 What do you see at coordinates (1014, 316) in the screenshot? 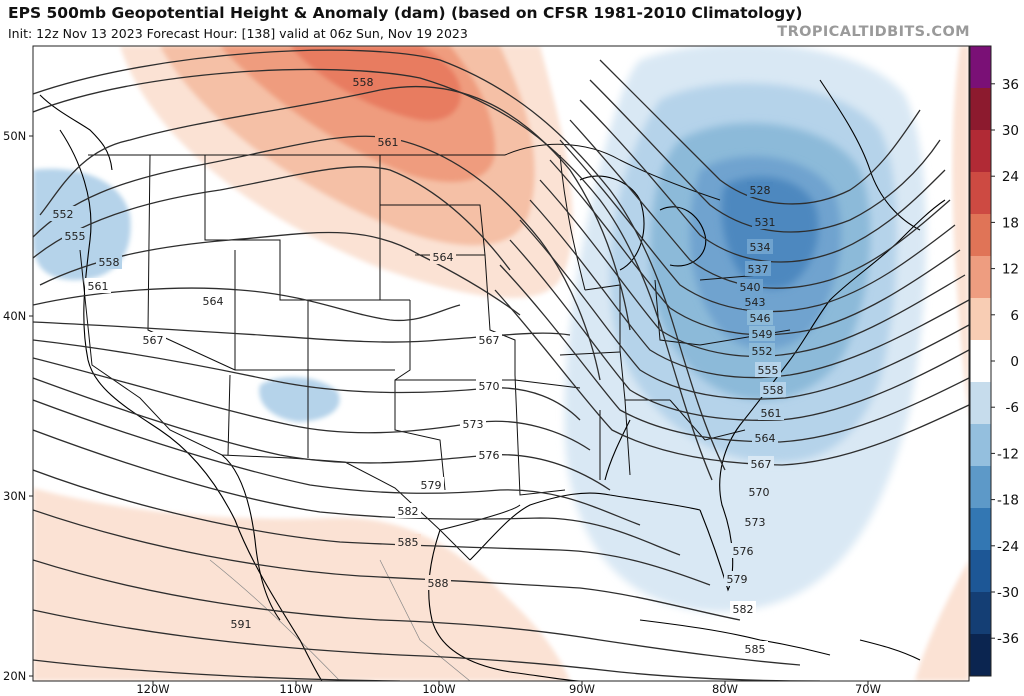
I see `colorbar-tick-label: 6` at bounding box center [1014, 316].